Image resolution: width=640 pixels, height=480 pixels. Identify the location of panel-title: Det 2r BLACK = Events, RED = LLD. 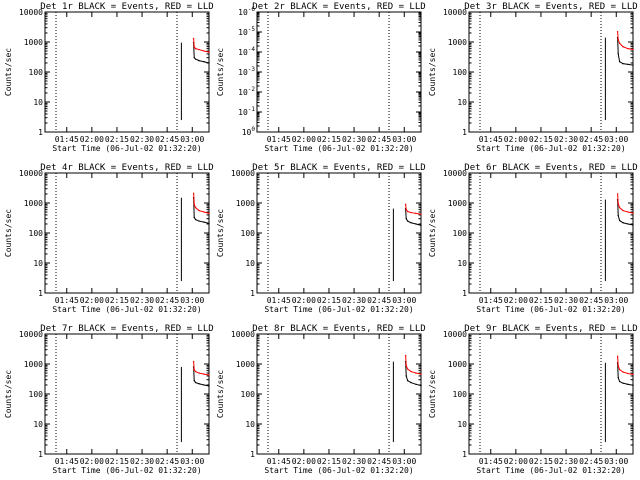
(338, 7).